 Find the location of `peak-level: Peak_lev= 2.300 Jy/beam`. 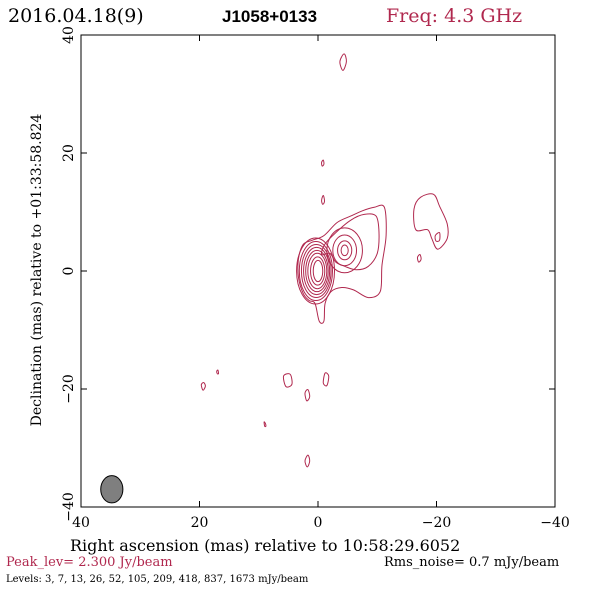

peak-level: Peak_lev= 2.300 Jy/beam is located at coordinates (89, 562).